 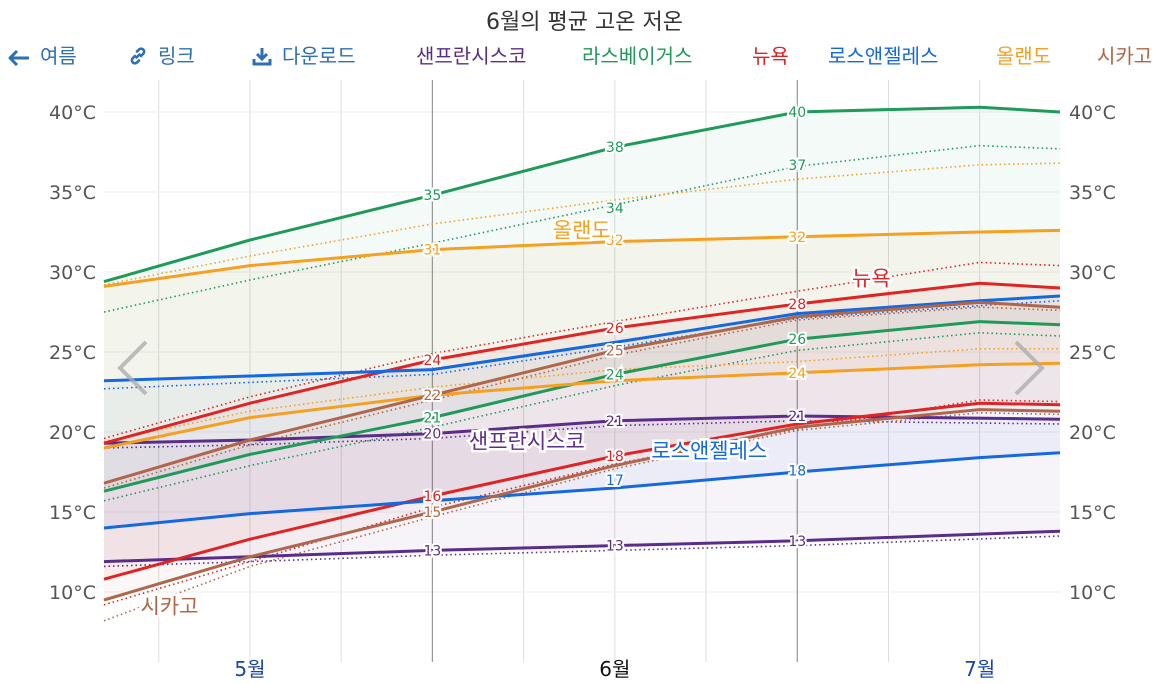 I want to click on next-month-button, so click(x=1030, y=368).